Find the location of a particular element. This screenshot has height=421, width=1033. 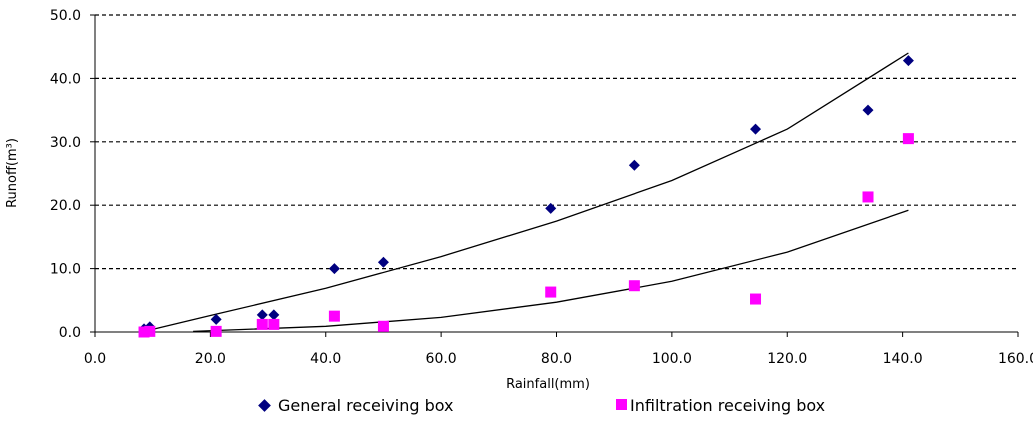

x-tick-label: 140.0 is located at coordinates (903, 359).